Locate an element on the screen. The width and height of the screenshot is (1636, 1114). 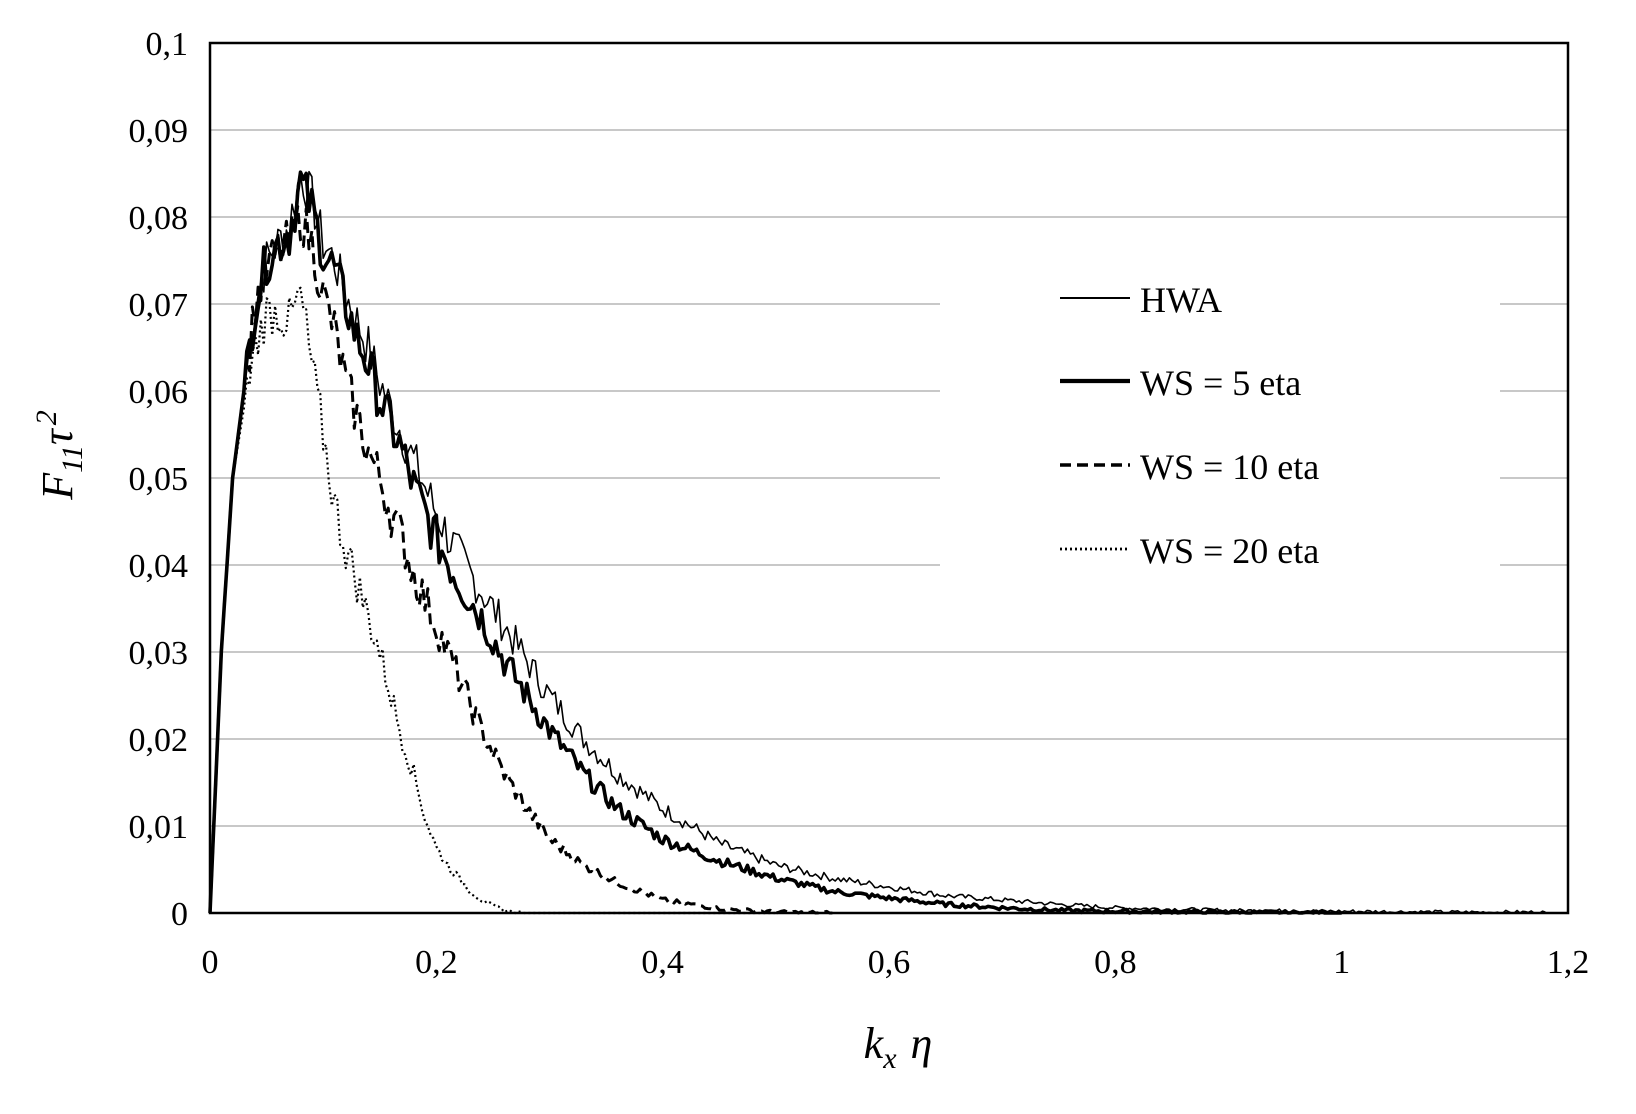
x-tick-label: 0,2 is located at coordinates (436, 962).